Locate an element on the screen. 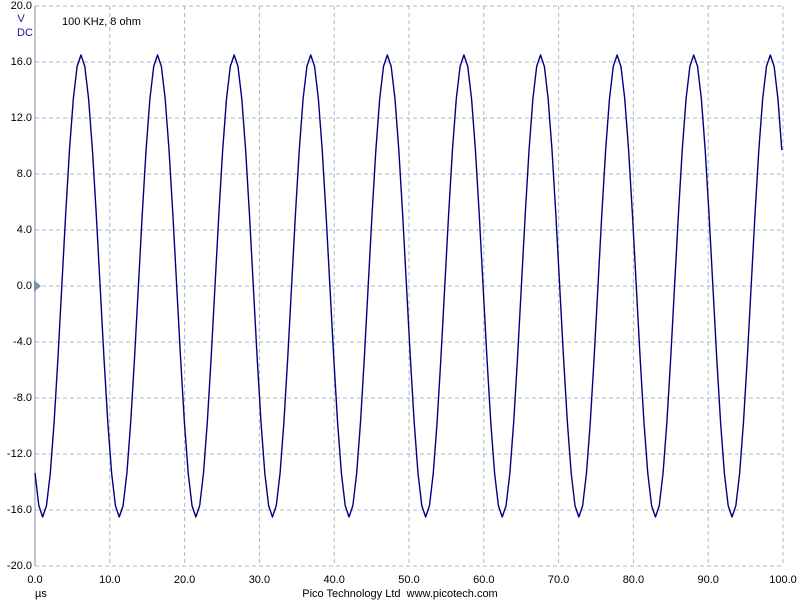 Image resolution: width=800 pixels, height=600 pixels. annotation: 100 KHz, 8 ohm is located at coordinates (101, 22).